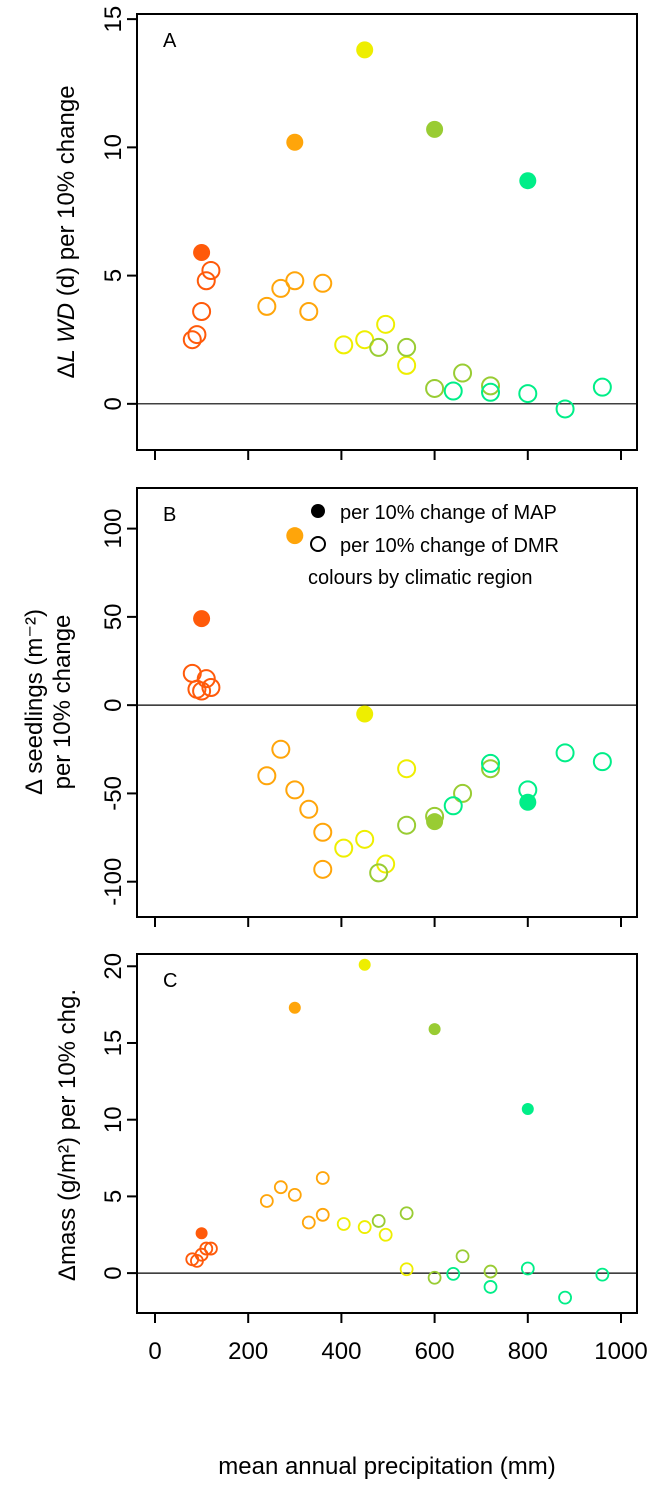  I want to click on x-tick-label: 200, so click(248, 1351).